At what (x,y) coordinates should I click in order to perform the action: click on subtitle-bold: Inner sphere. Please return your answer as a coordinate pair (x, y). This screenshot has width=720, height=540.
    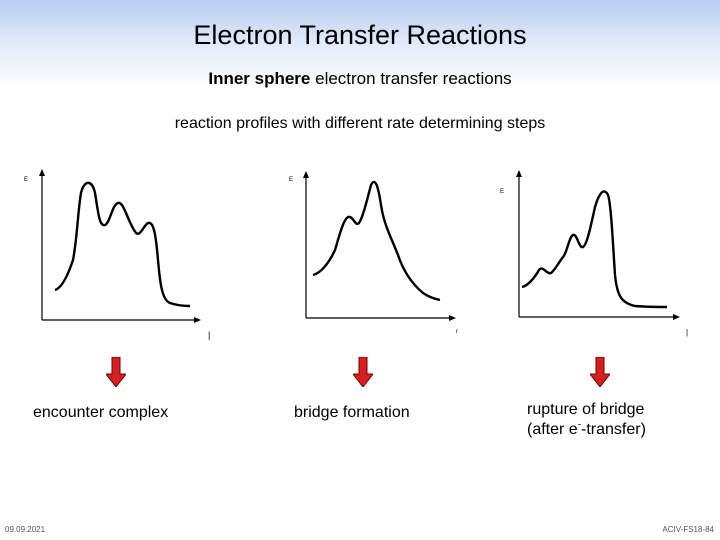
    Looking at the image, I should click on (259, 78).